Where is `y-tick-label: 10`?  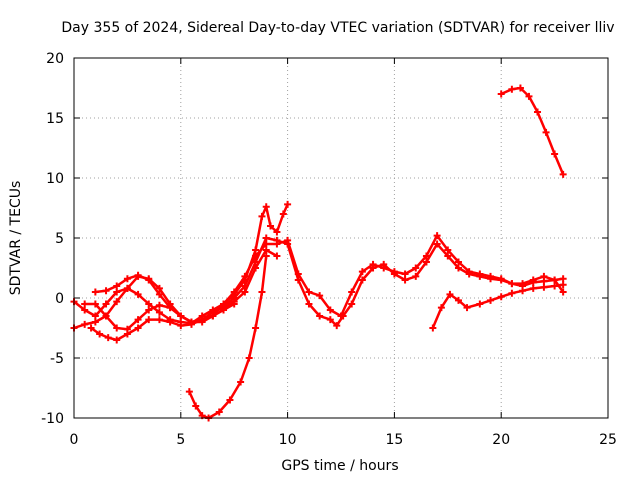 y-tick-label: 10 is located at coordinates (55, 179).